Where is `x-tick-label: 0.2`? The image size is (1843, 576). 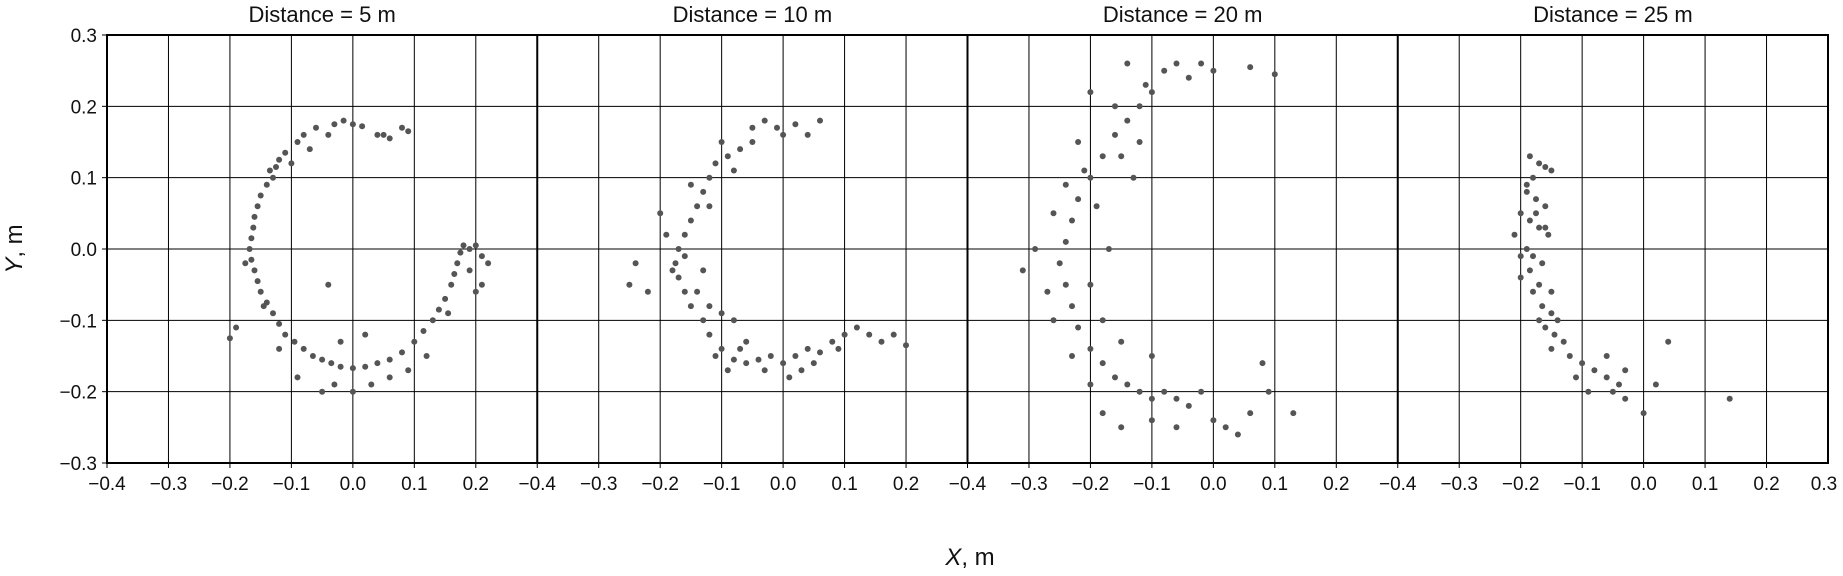
x-tick-label: 0.2 is located at coordinates (1336, 484).